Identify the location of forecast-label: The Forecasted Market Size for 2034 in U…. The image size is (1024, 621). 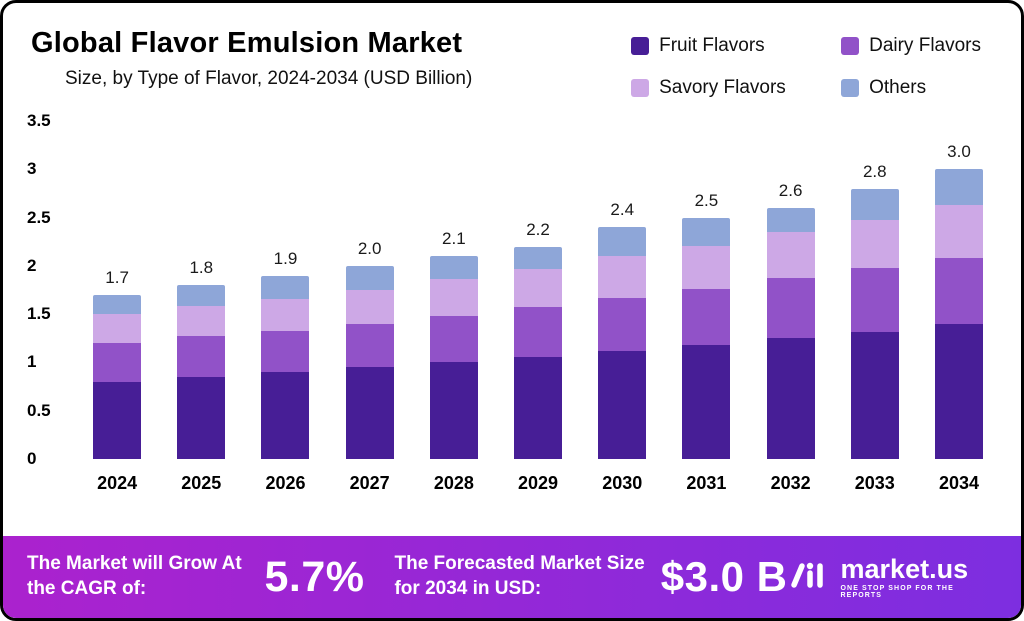
(519, 576).